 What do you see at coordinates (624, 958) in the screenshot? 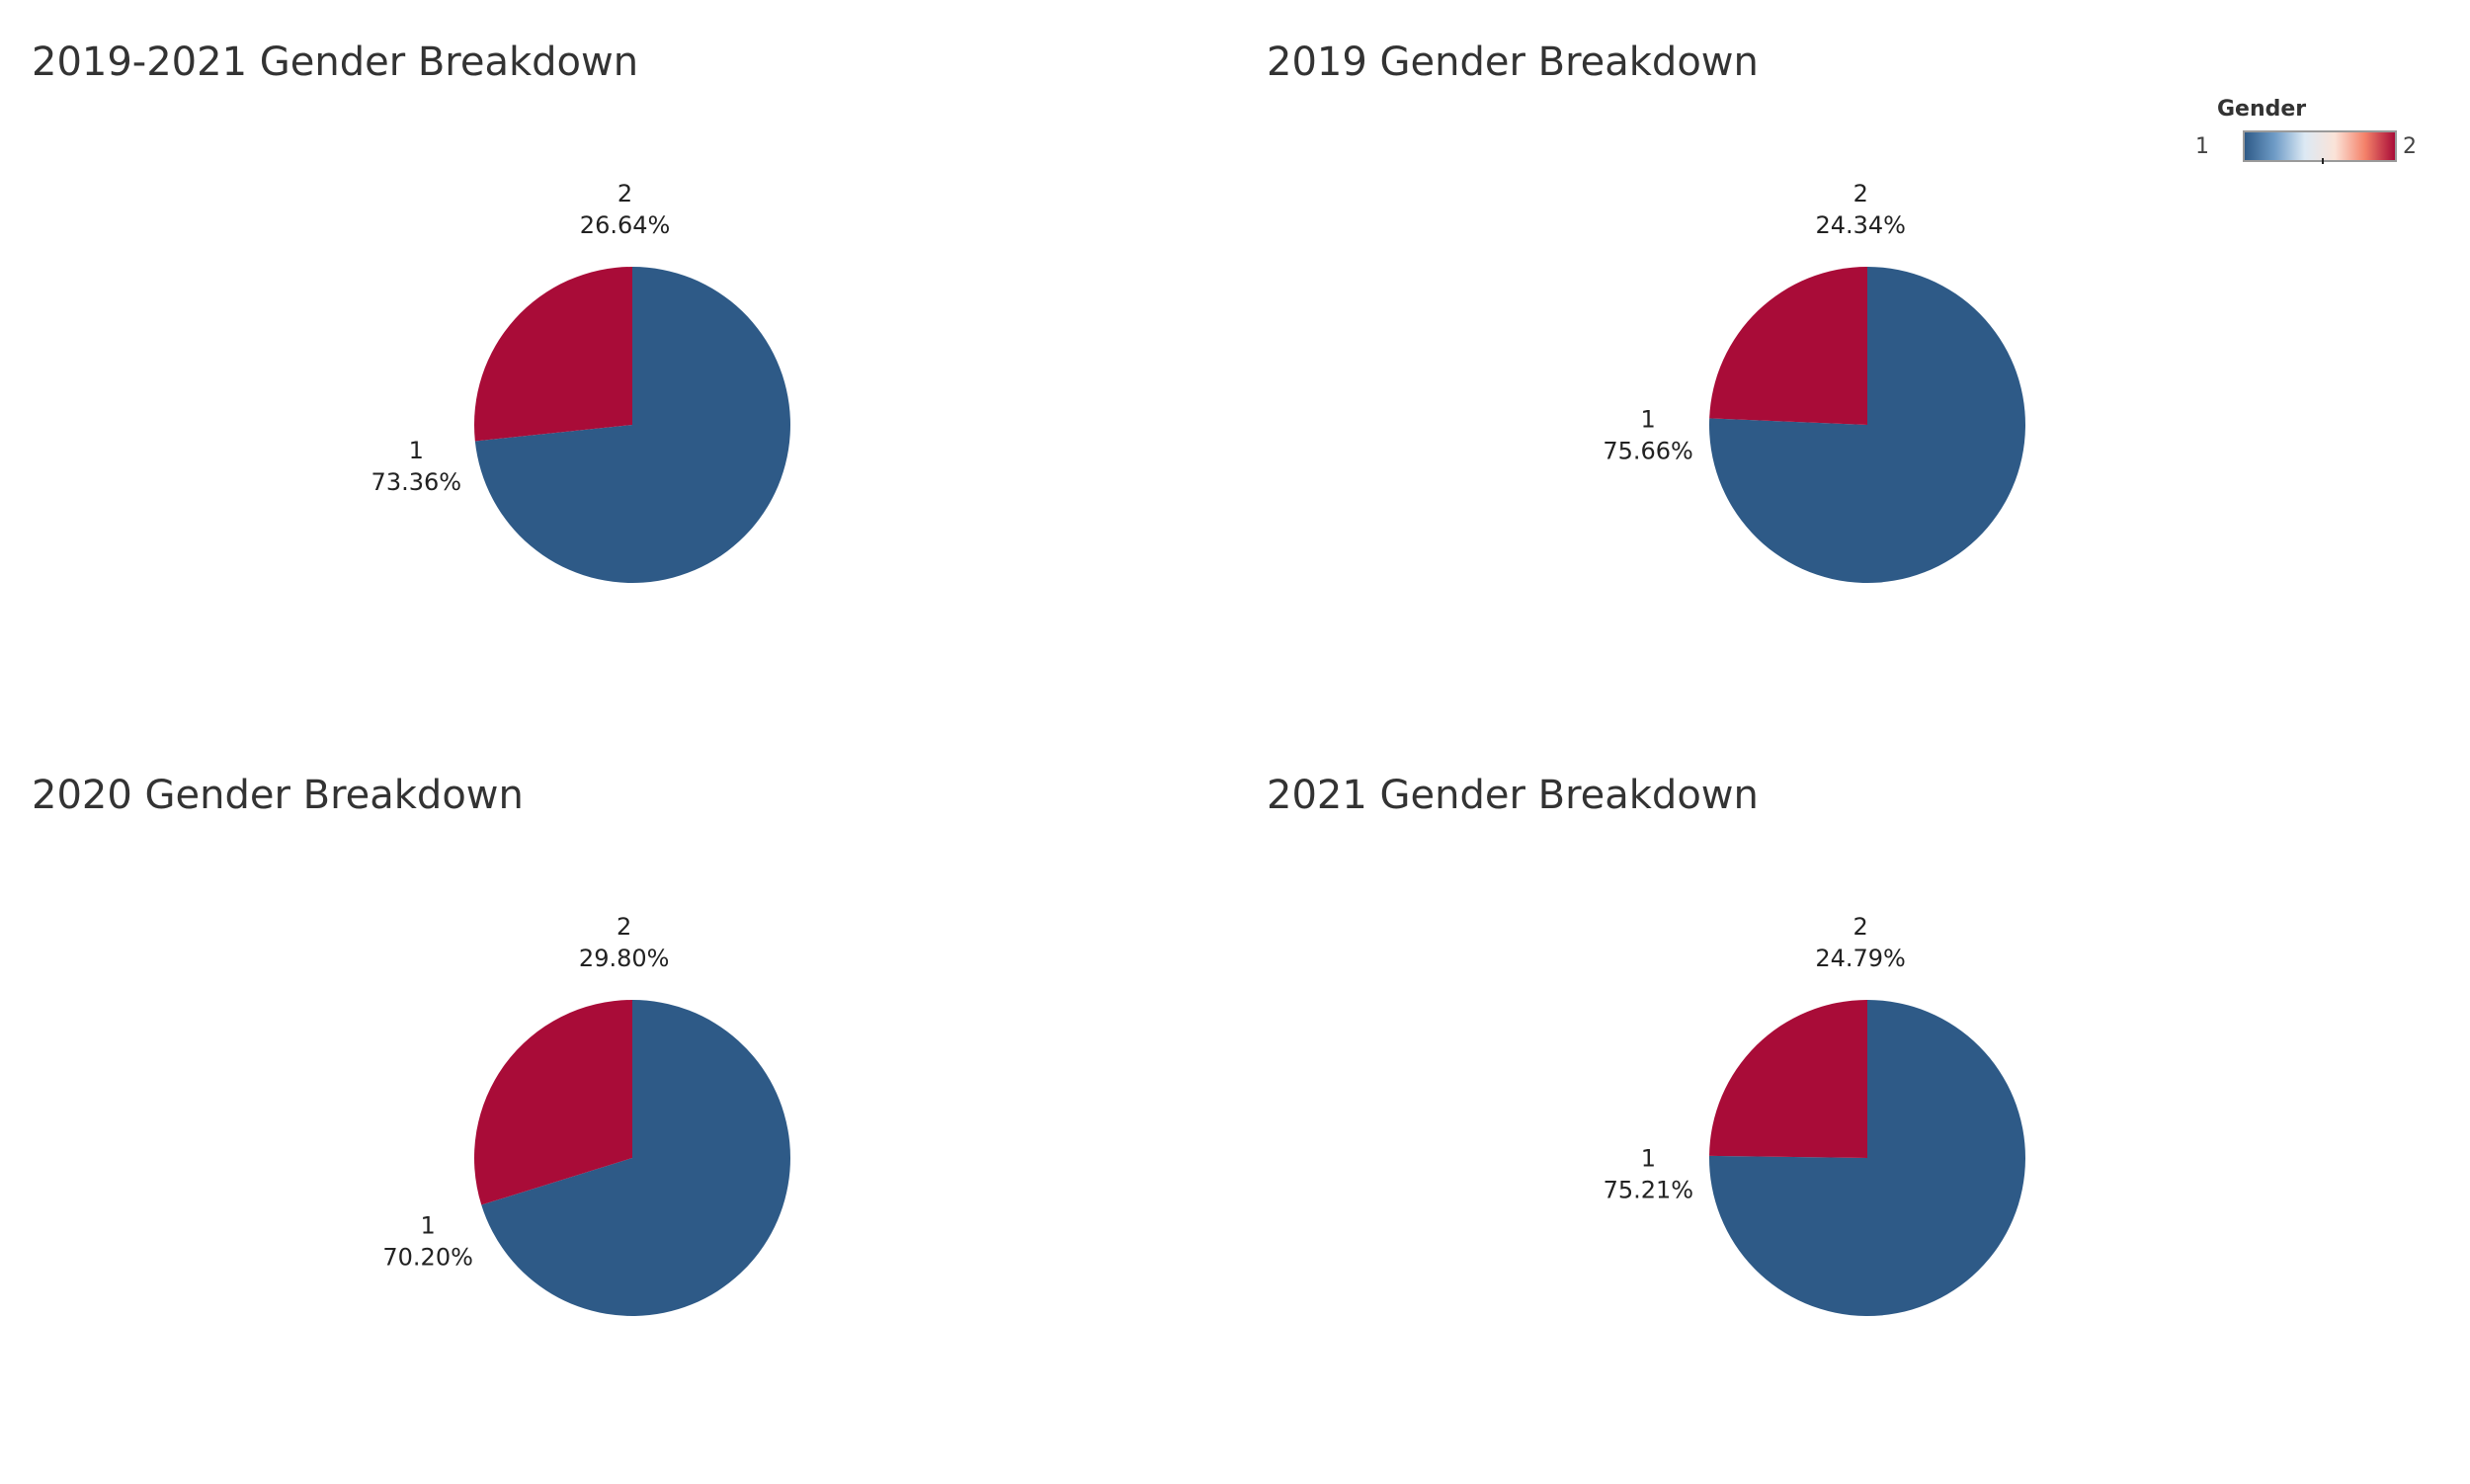
I see `slice-percent-label: 29.80%` at bounding box center [624, 958].